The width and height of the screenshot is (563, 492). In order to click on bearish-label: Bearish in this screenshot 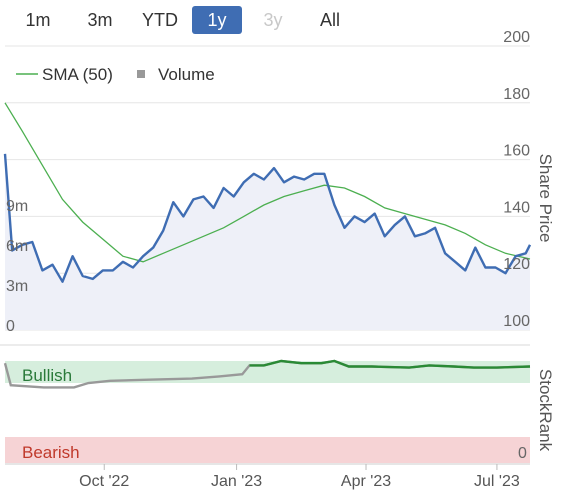, I will do `click(51, 452)`.